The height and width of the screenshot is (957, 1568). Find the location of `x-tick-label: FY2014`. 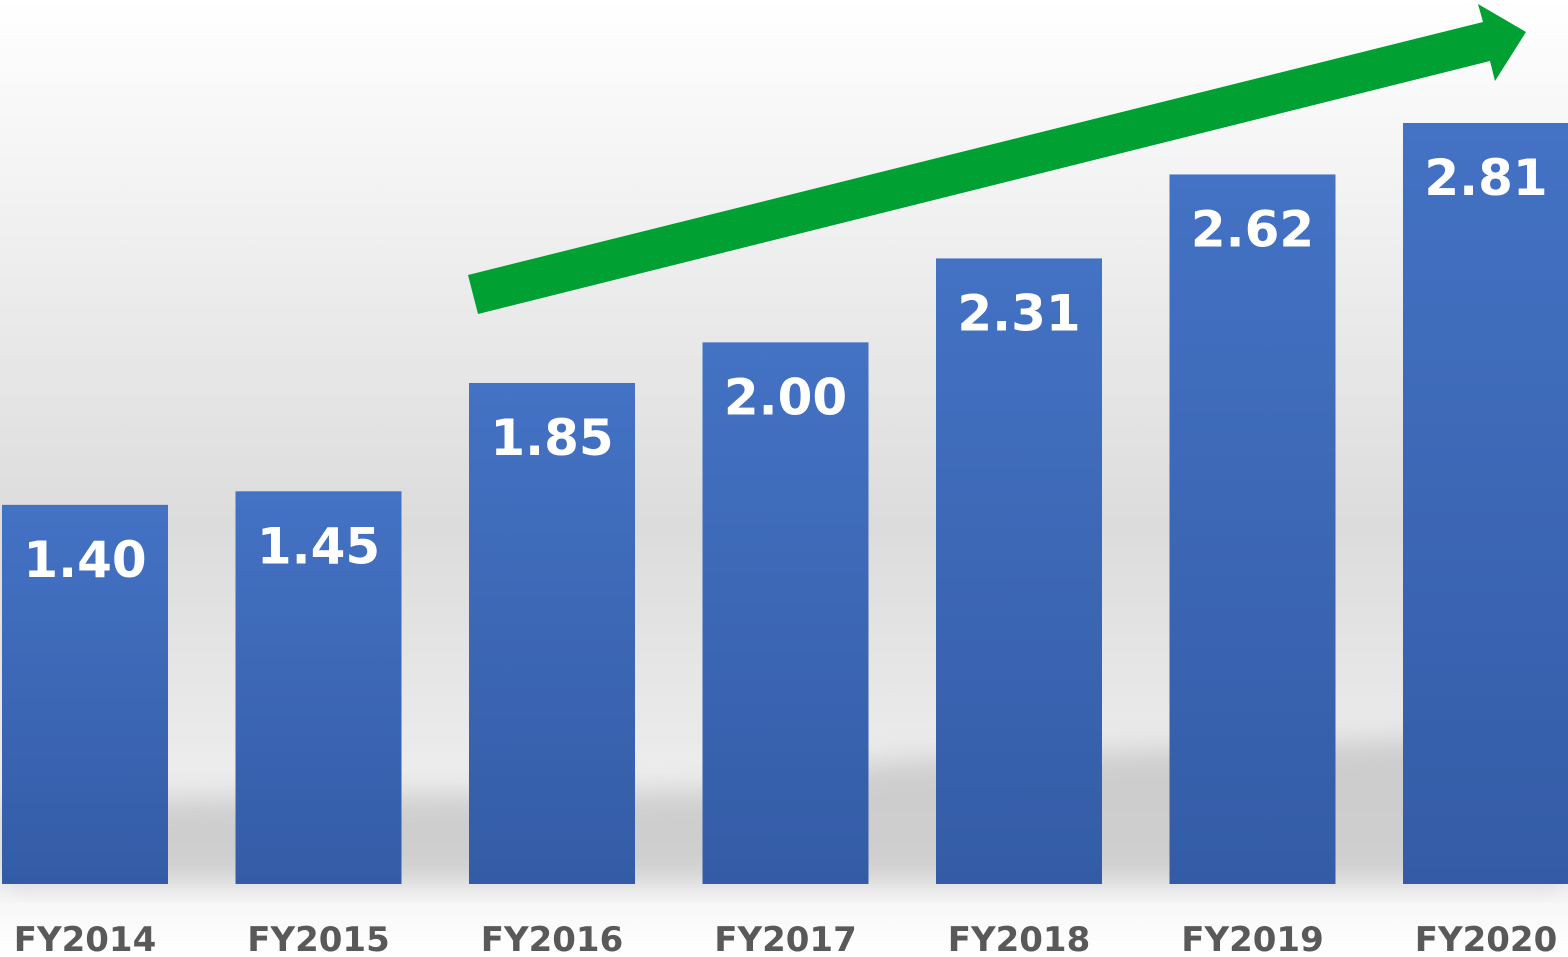

x-tick-label: FY2014 is located at coordinates (85, 938).